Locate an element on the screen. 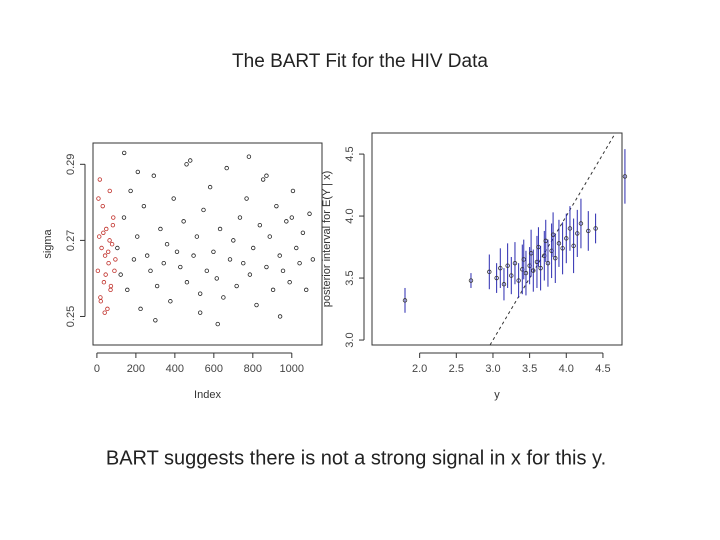  x-tick-label: 200 is located at coordinates (136, 369).